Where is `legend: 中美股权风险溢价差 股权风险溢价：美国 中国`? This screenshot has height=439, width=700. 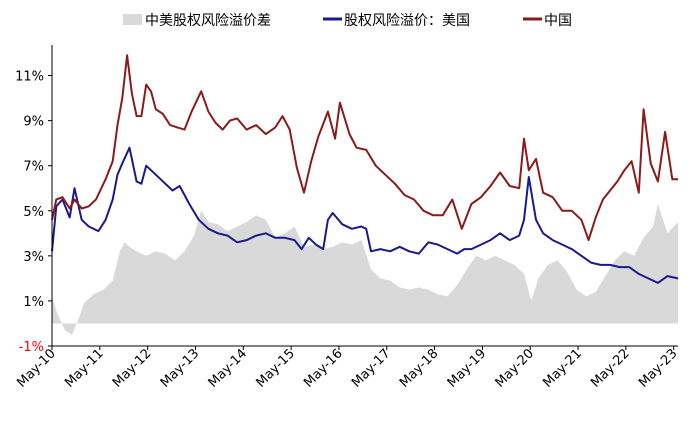 legend: 中美股权风险溢价差 股权风险溢价：美国 中国 is located at coordinates (347, 21).